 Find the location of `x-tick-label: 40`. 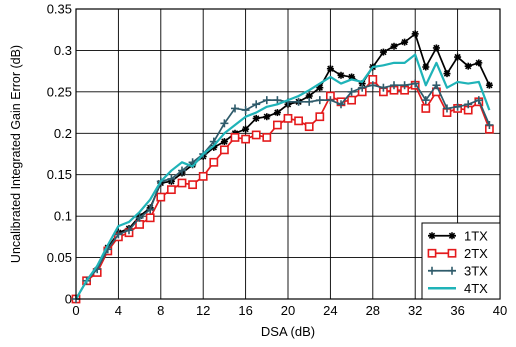

x-tick-label: 40 is located at coordinates (500, 310).